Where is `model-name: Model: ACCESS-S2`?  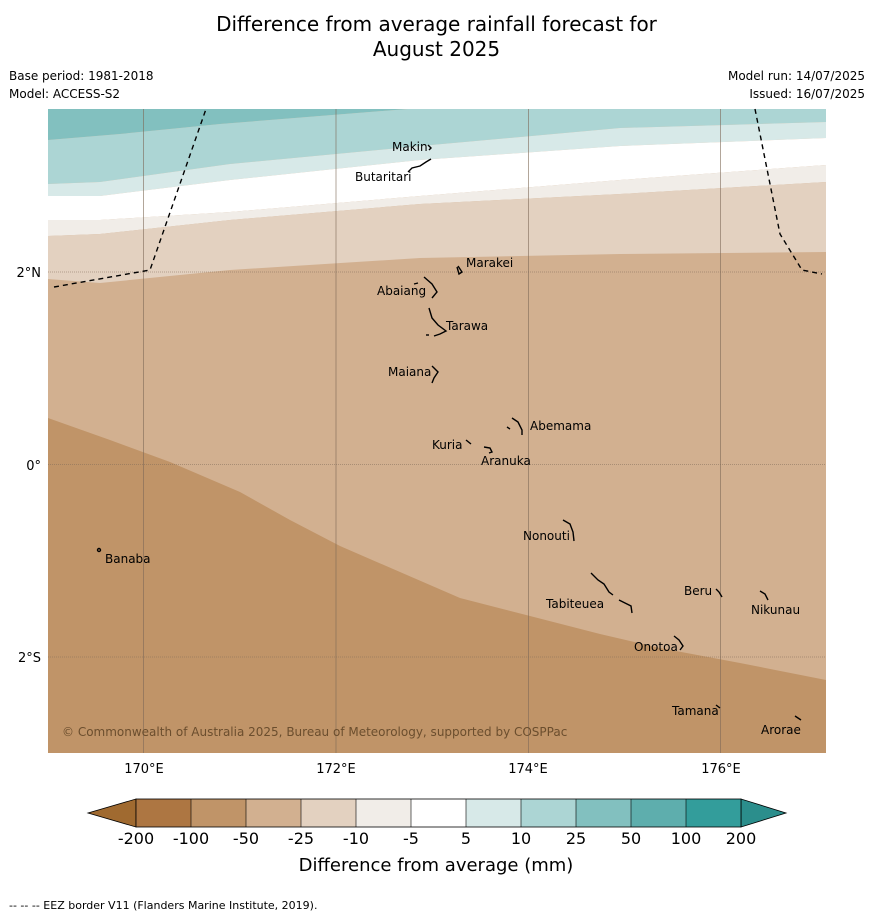
model-name: Model: ACCESS-S2 is located at coordinates (65, 94).